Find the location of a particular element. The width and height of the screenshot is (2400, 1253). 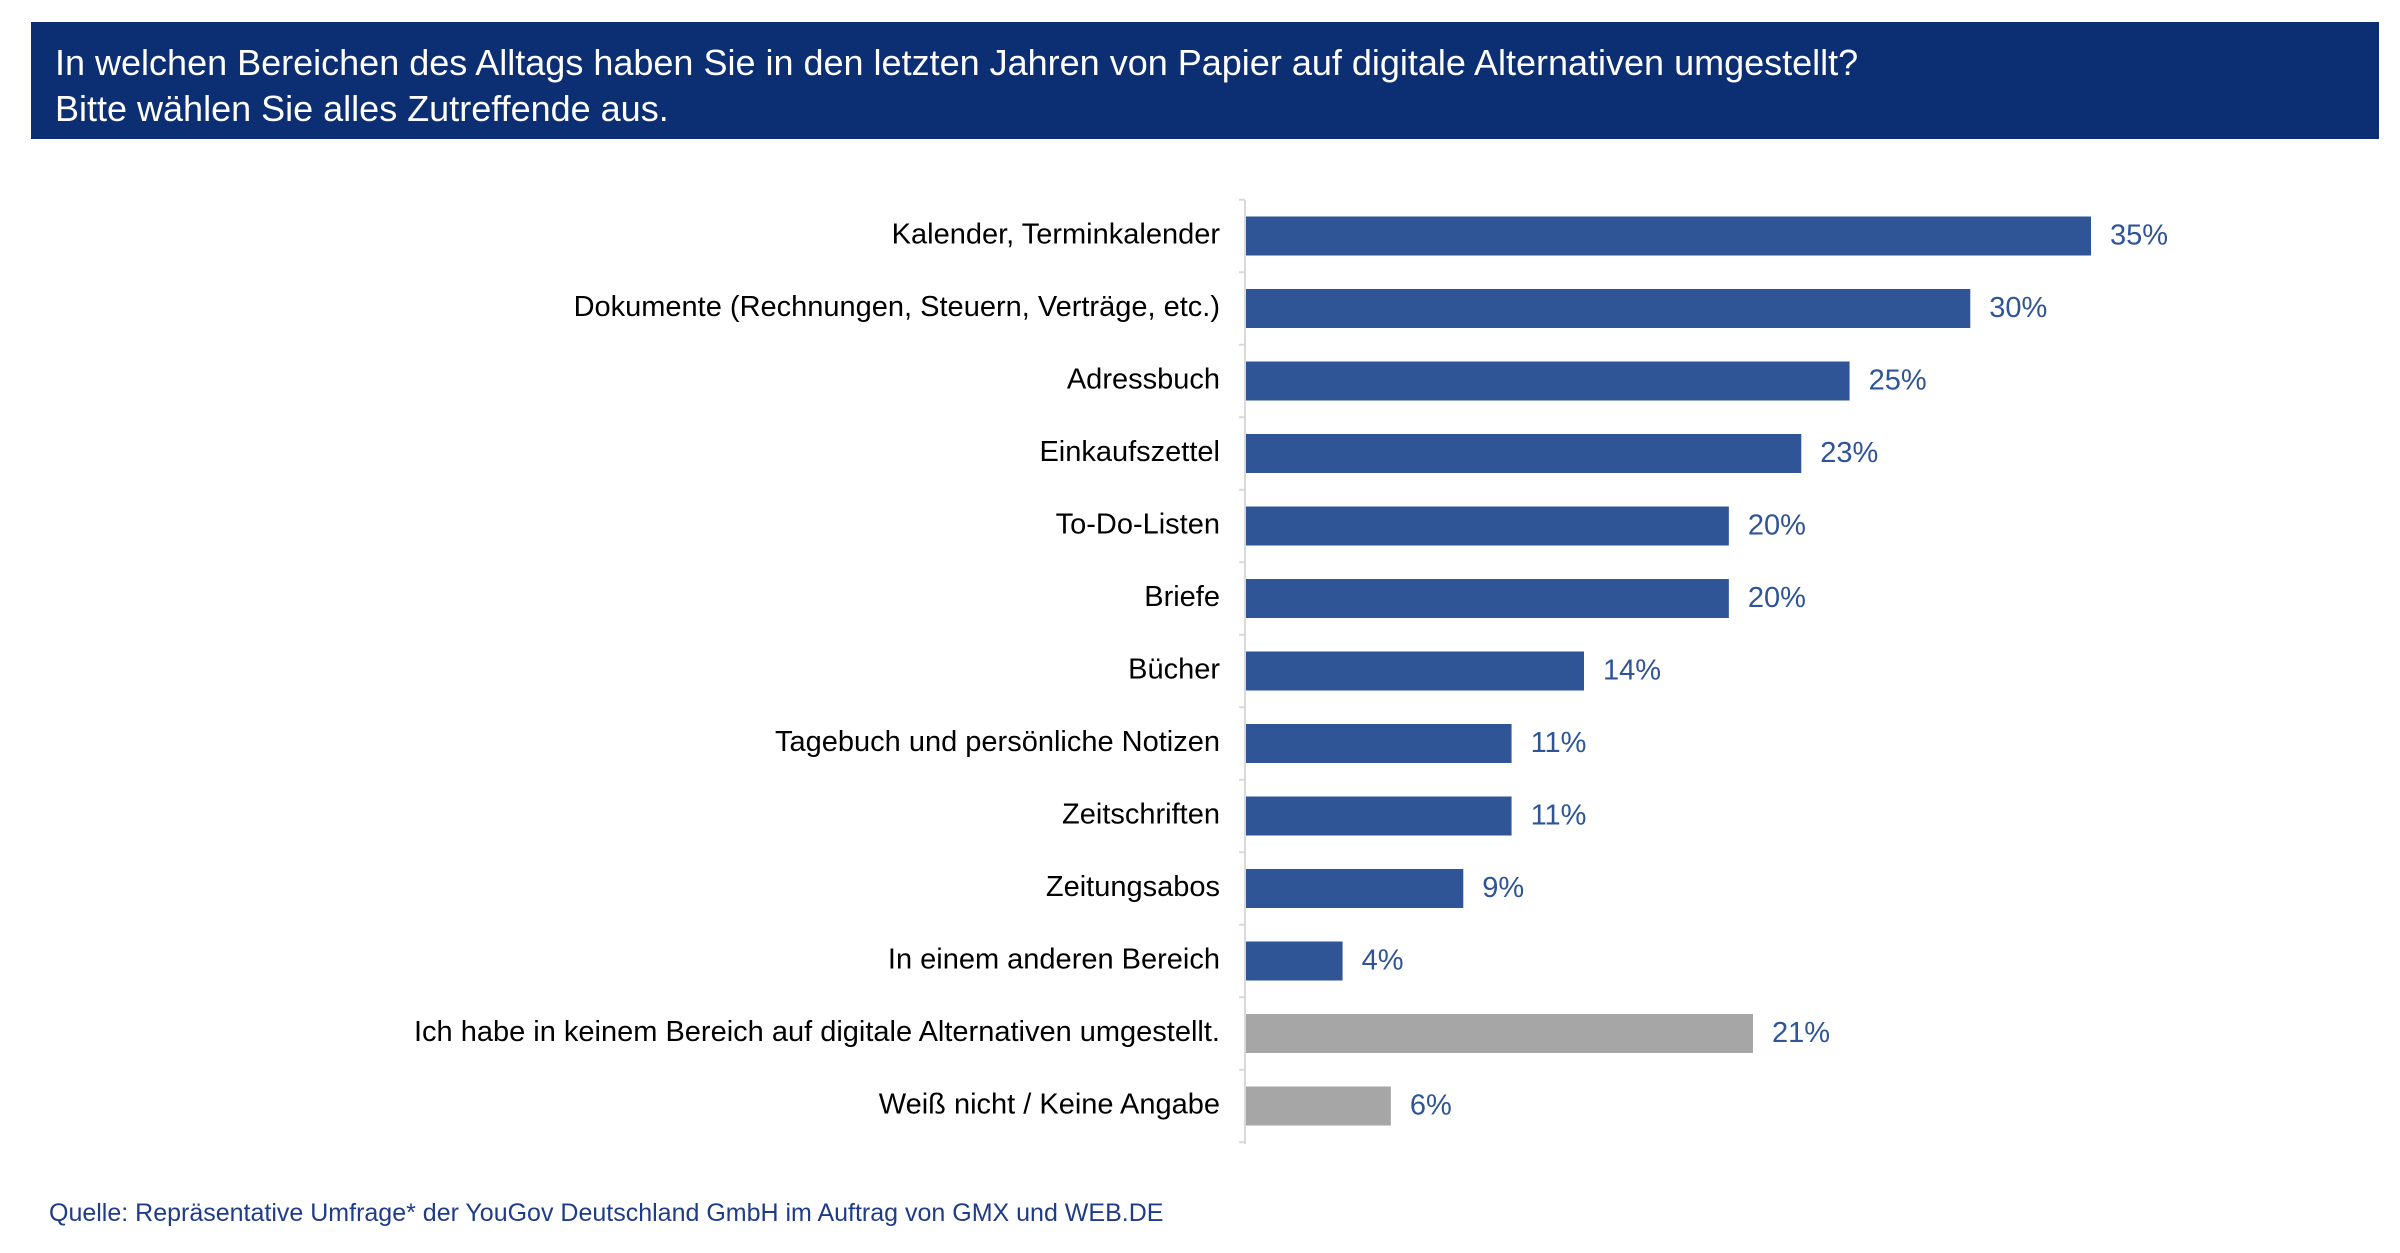

category-label: To-Do-Listen is located at coordinates (1138, 525).